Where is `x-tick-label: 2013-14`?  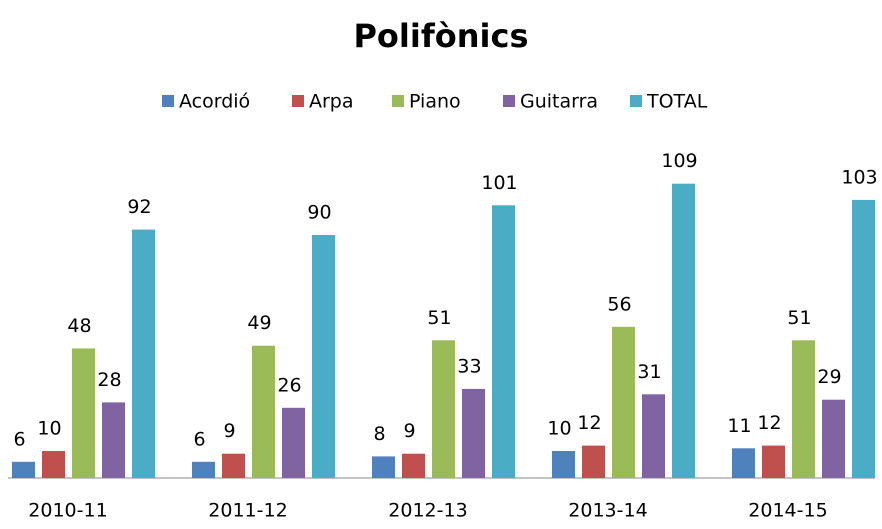 x-tick-label: 2013-14 is located at coordinates (607, 511).